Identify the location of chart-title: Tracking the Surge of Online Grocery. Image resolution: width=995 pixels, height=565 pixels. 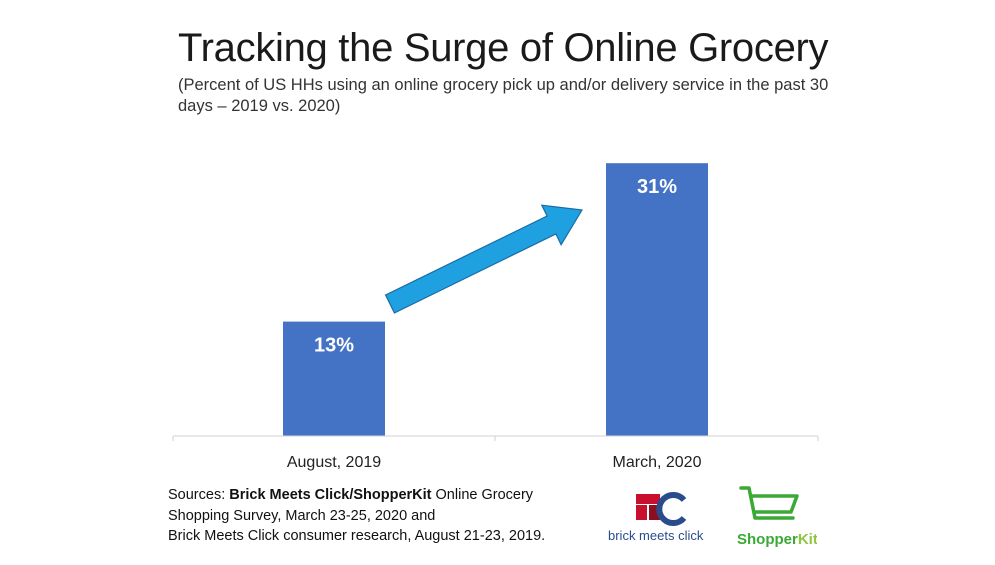
(503, 48).